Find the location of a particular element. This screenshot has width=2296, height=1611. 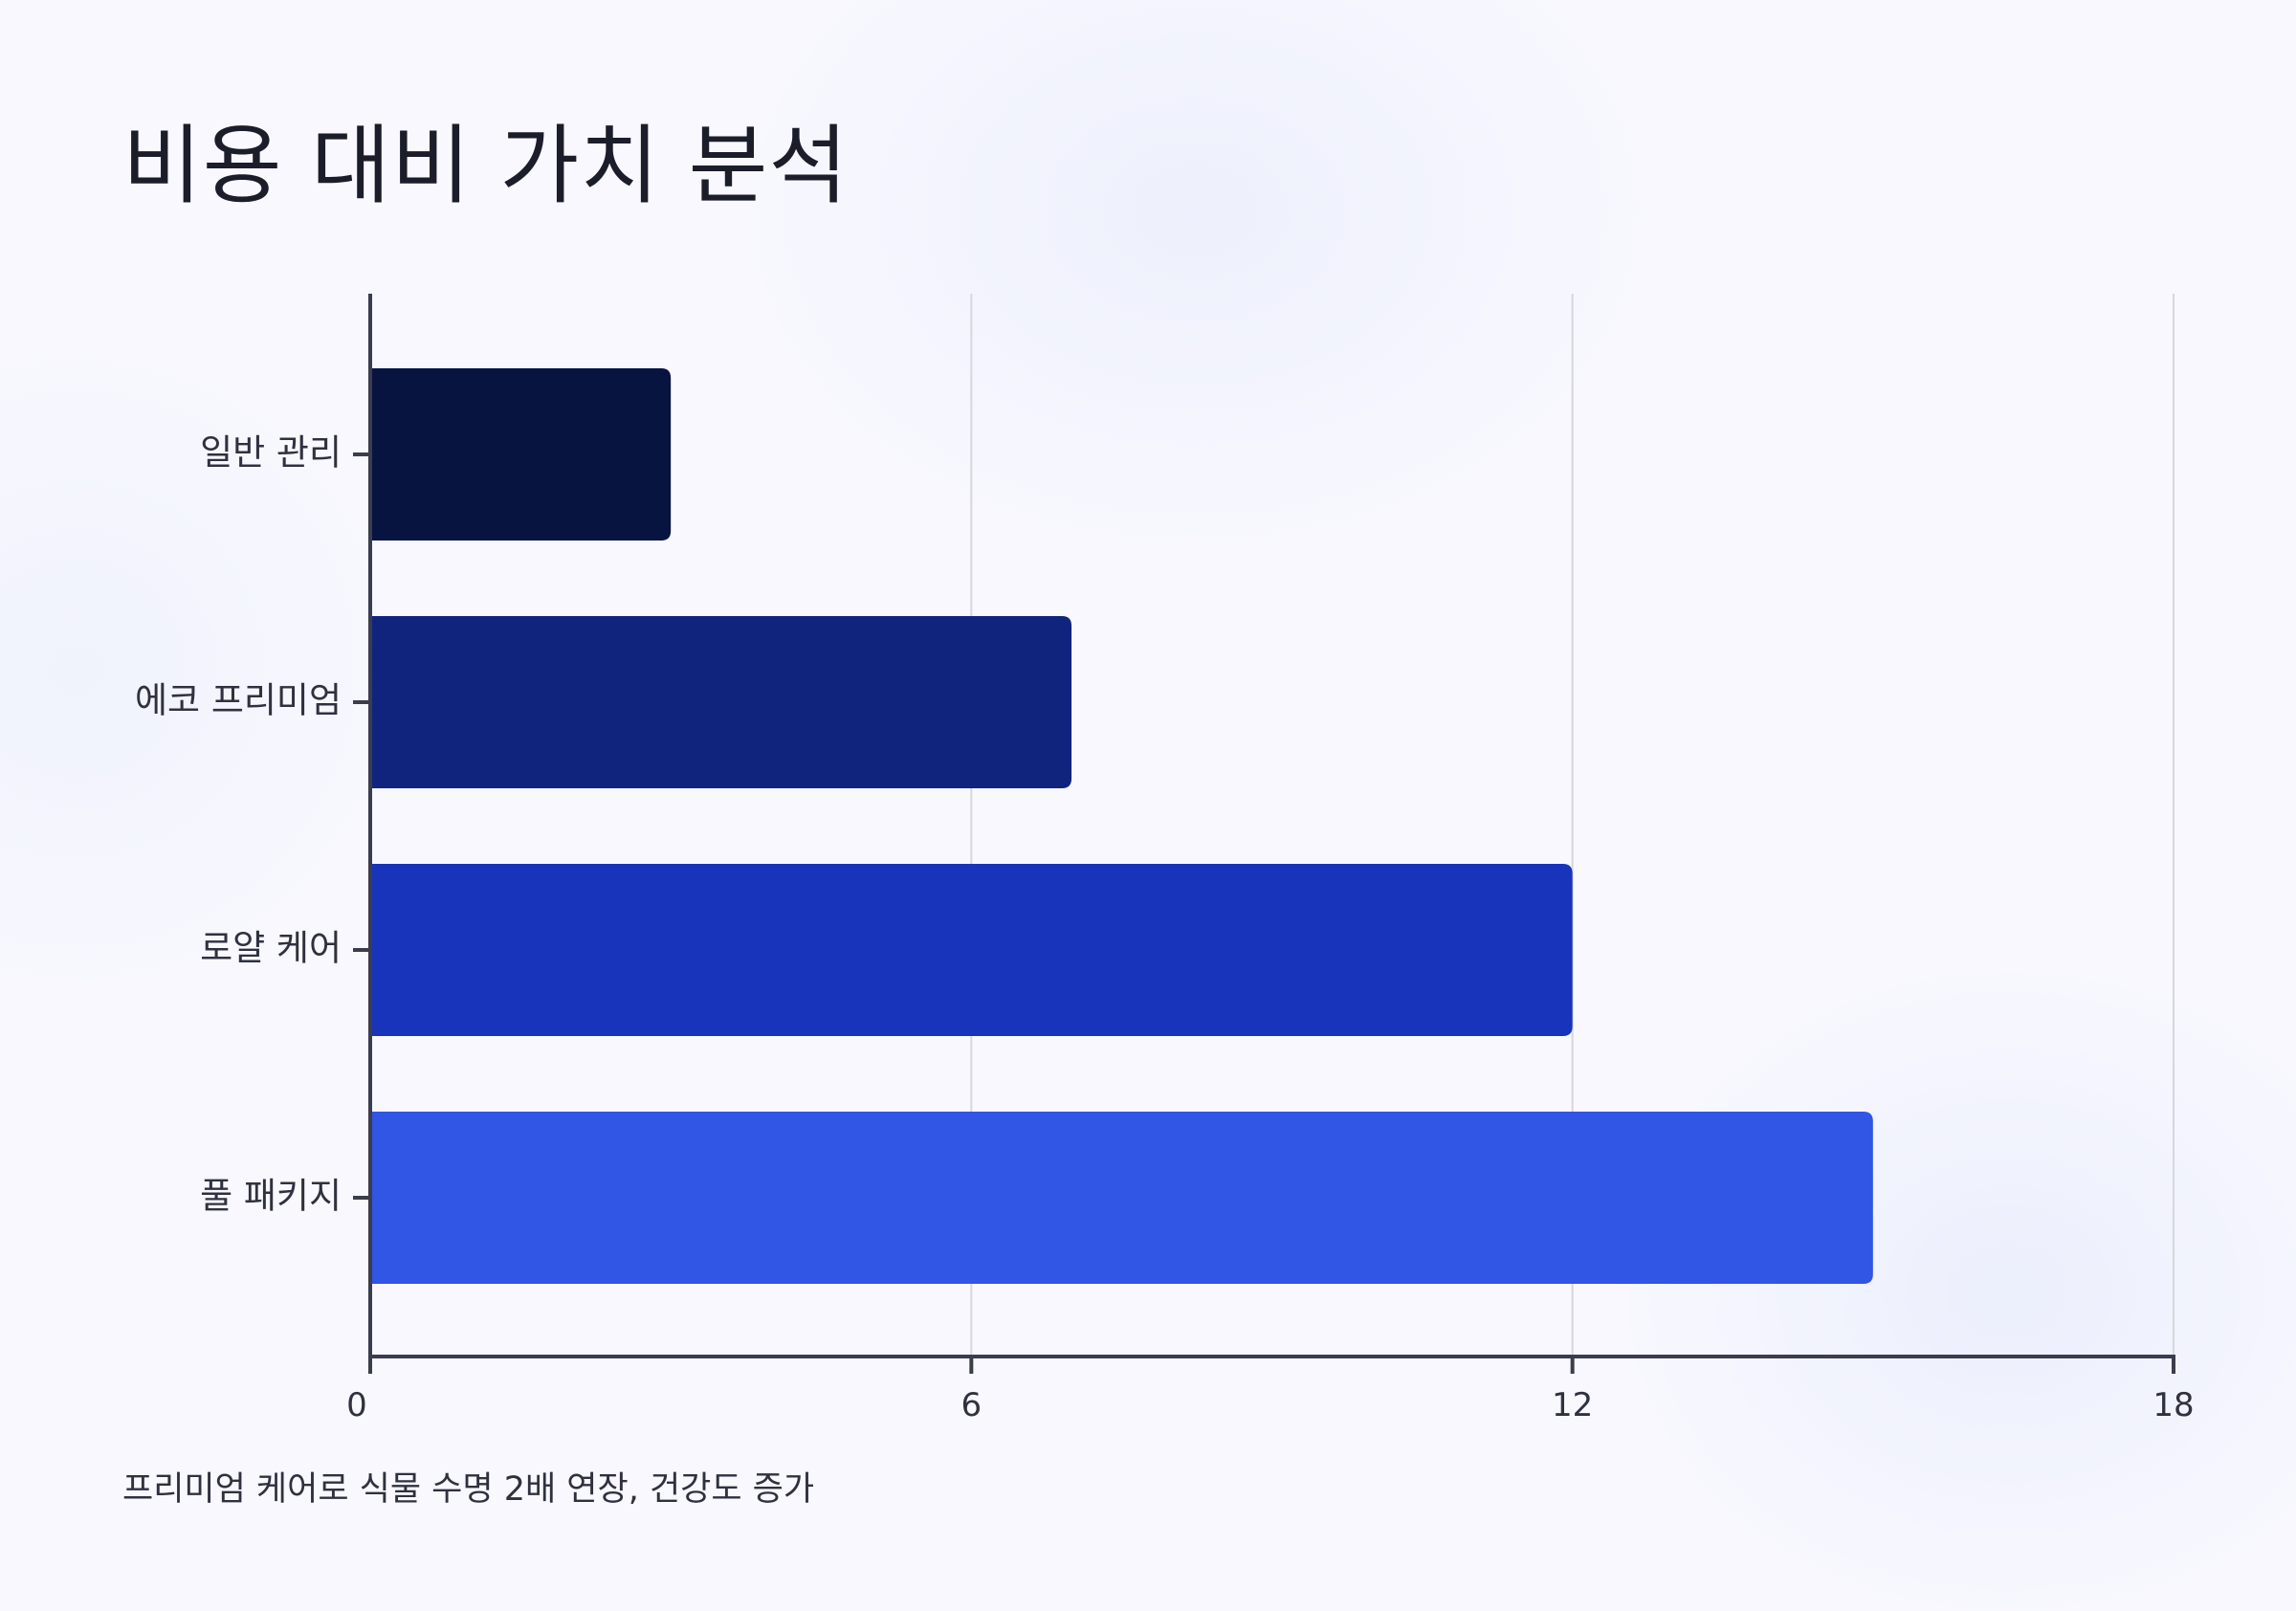

x-tick-label-0: 0 is located at coordinates (357, 1405).